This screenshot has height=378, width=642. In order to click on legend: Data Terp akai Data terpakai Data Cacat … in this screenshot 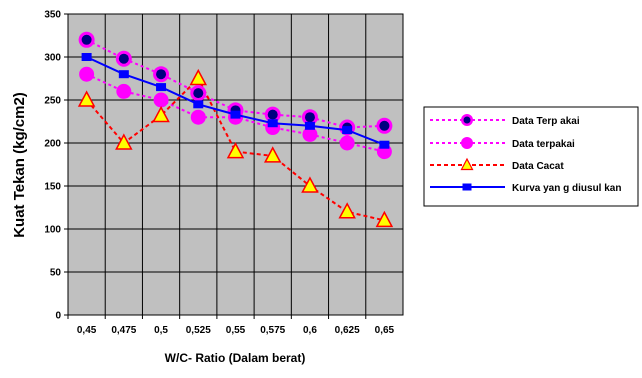, I will do `click(531, 156)`.